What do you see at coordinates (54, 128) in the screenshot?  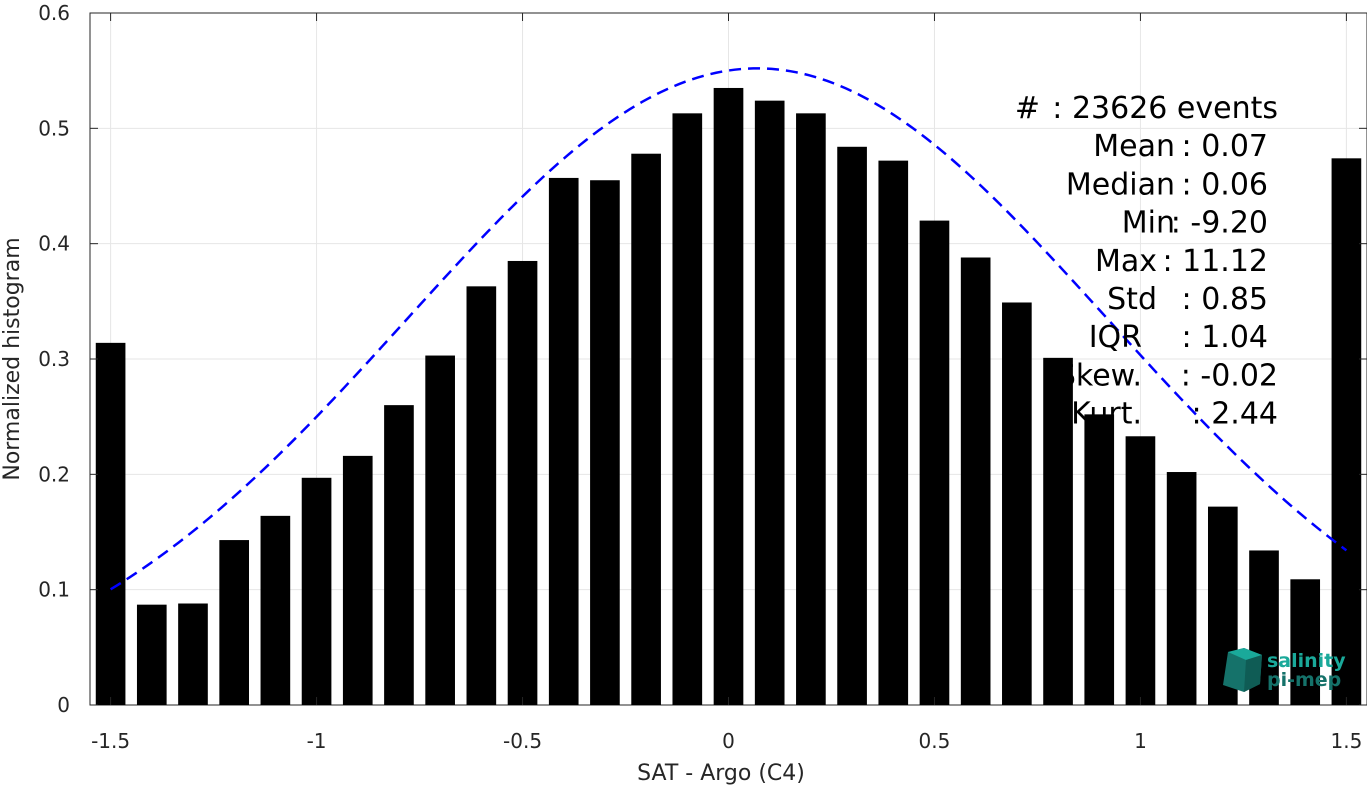 I see `y-tick-label: 0.5` at bounding box center [54, 128].